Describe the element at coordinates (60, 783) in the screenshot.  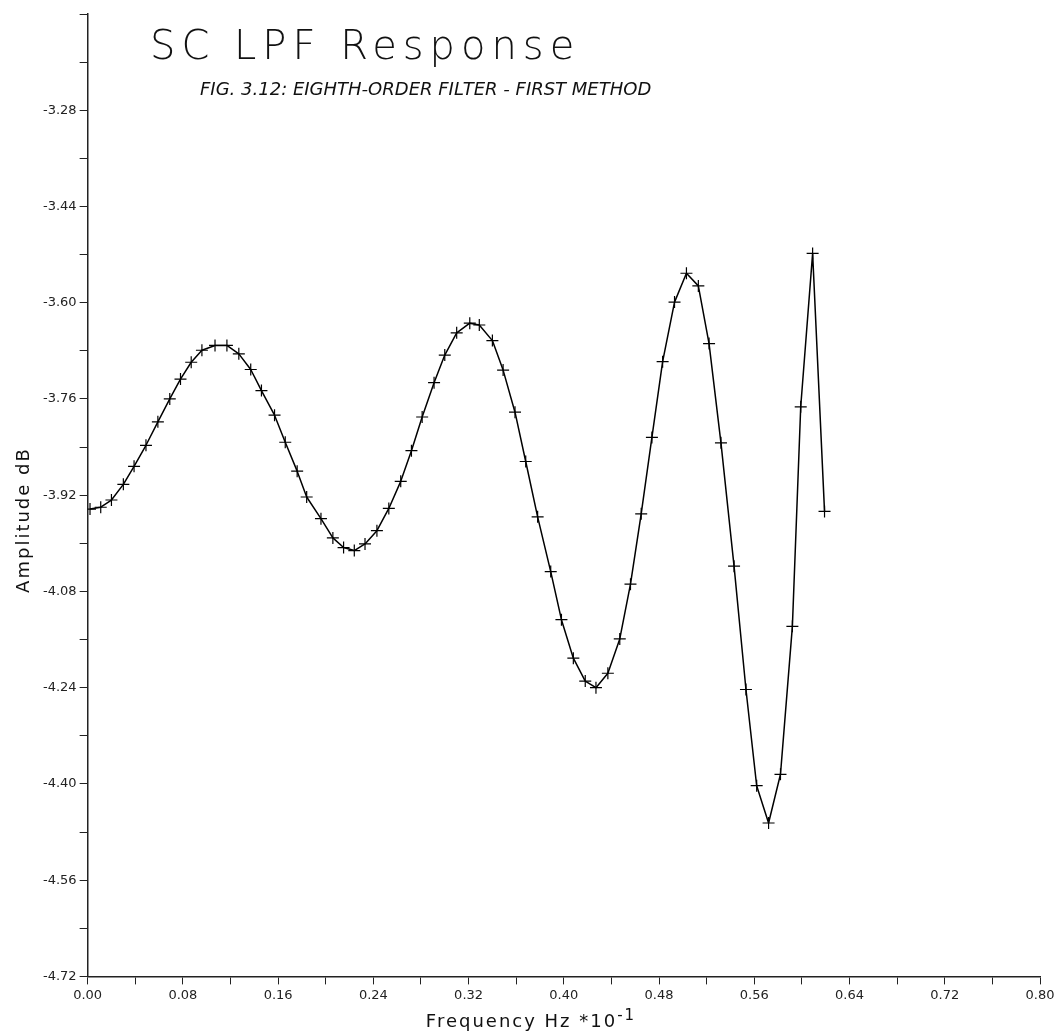
I see `y-tick-label: -4.40` at that location.